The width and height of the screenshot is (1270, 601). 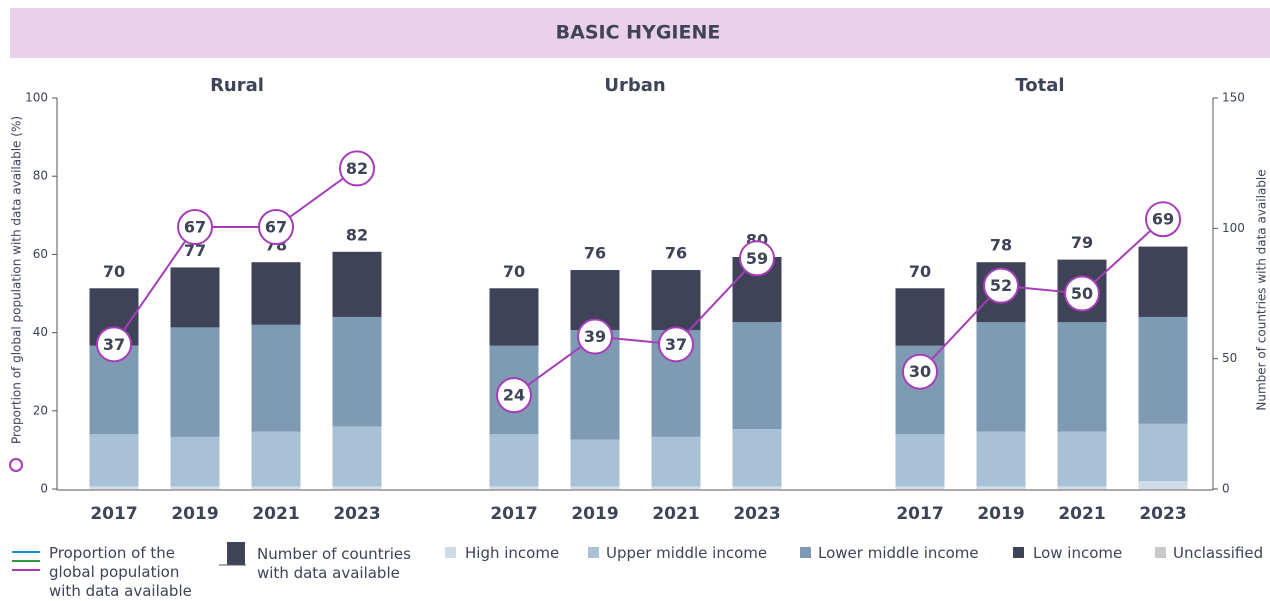 I want to click on proportion-label: 30, so click(x=920, y=371).